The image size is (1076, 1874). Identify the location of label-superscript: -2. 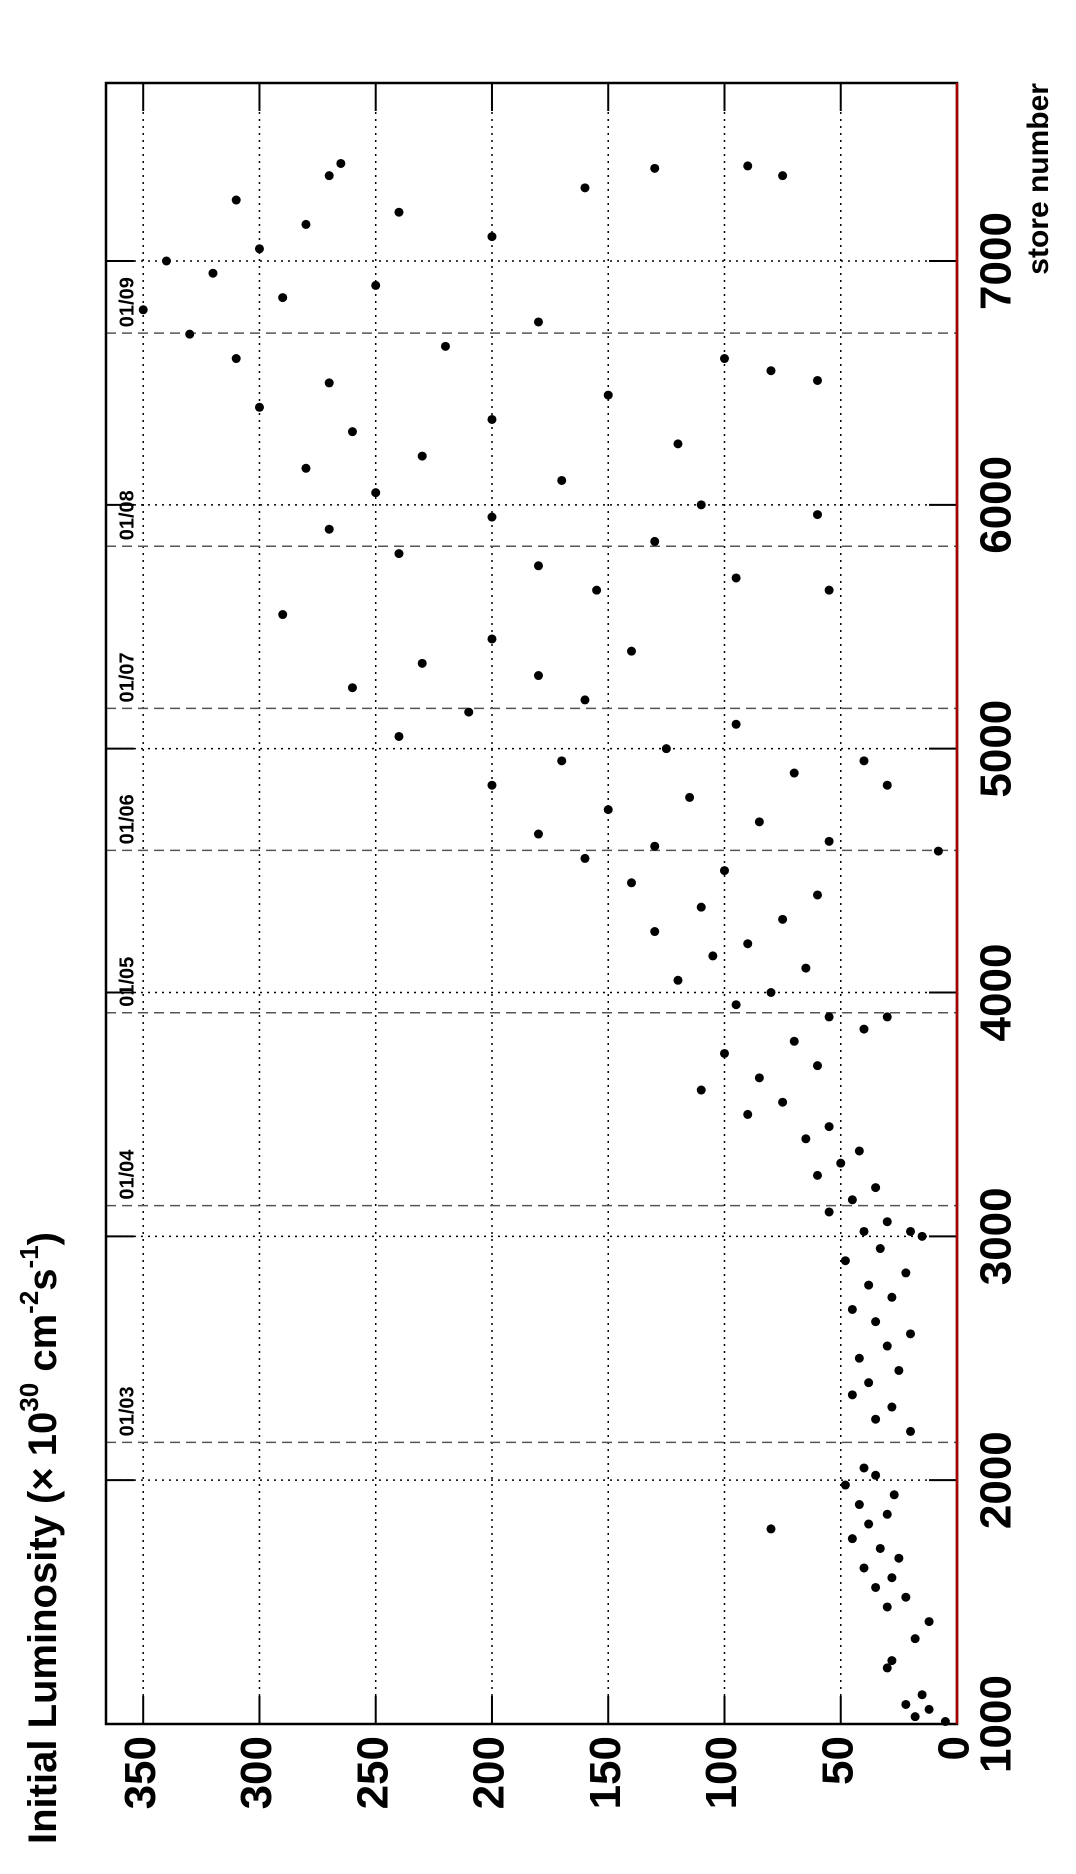
(29, 1302).